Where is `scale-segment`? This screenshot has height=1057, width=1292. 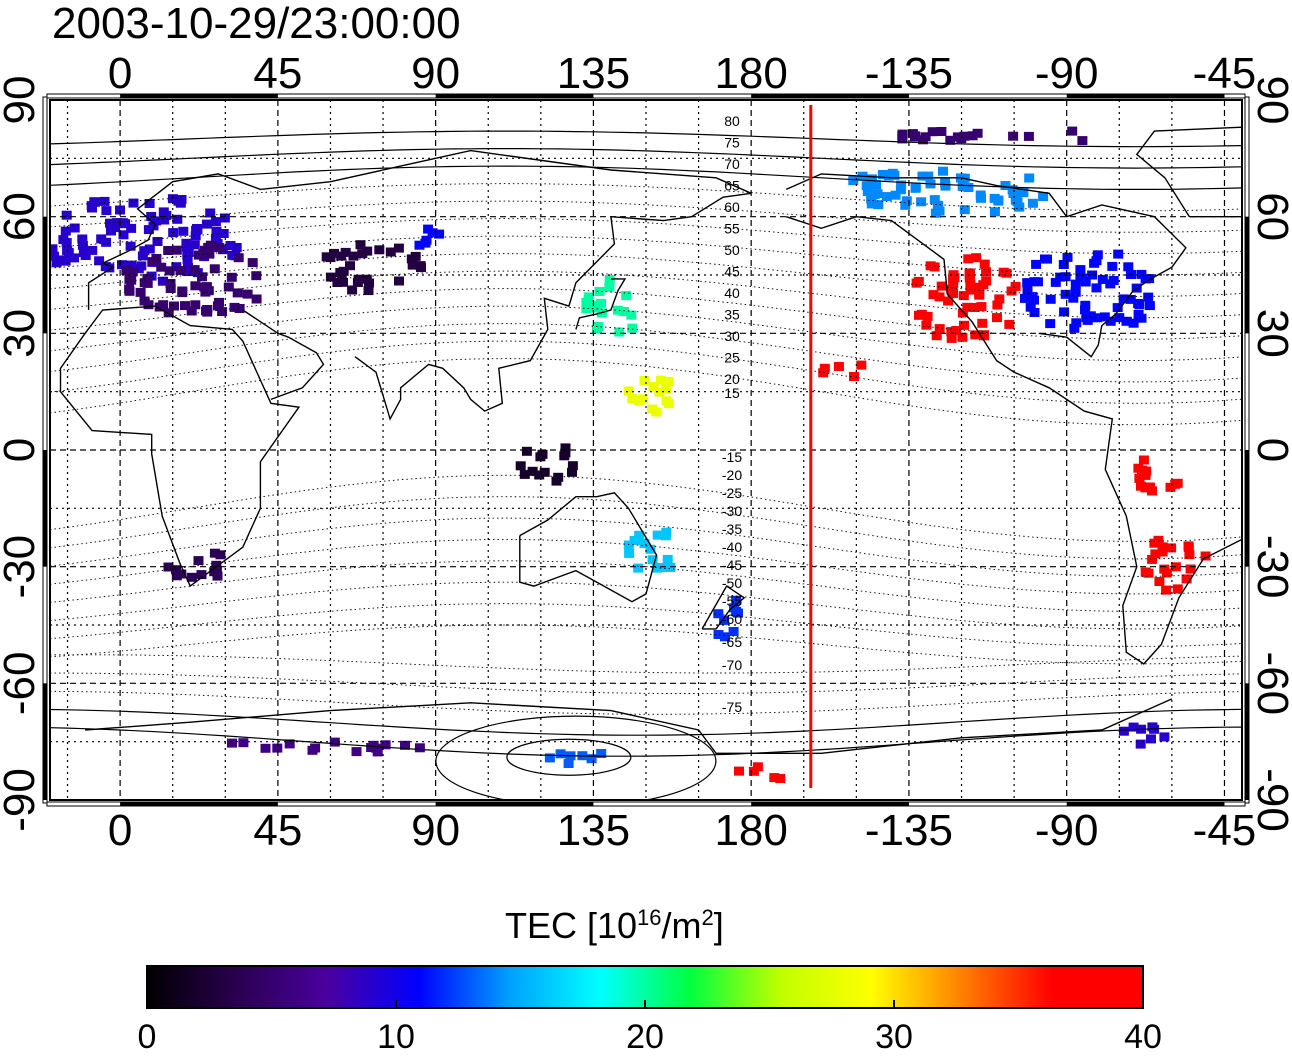
scale-segment is located at coordinates (1247, 508).